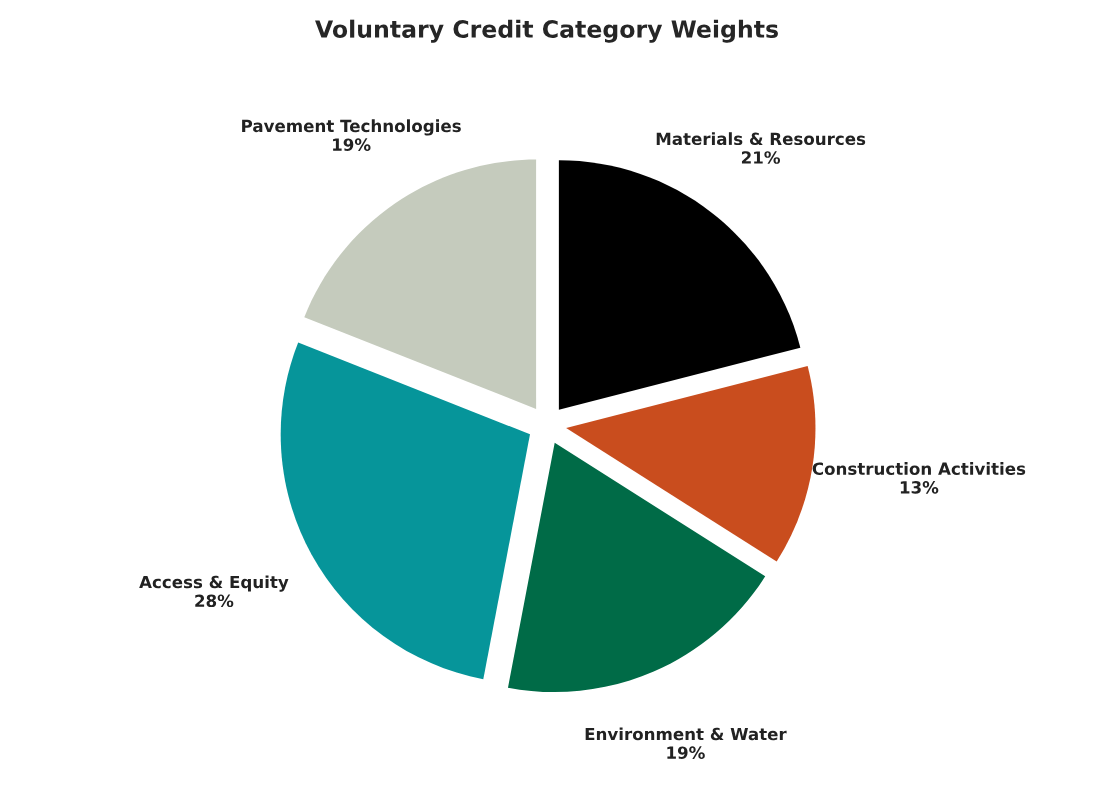  Describe the element at coordinates (761, 157) in the screenshot. I see `data-label: 21%` at that location.